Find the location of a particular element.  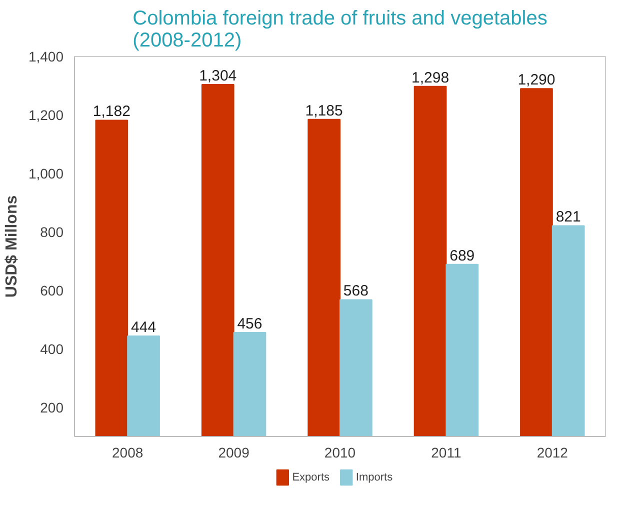

data-label: 689 is located at coordinates (462, 255).